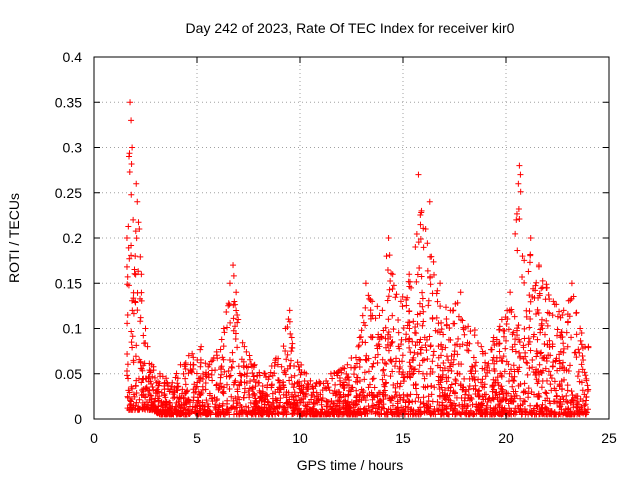 The image size is (640, 480). I want to click on y-tick-label: 0.05, so click(68, 374).